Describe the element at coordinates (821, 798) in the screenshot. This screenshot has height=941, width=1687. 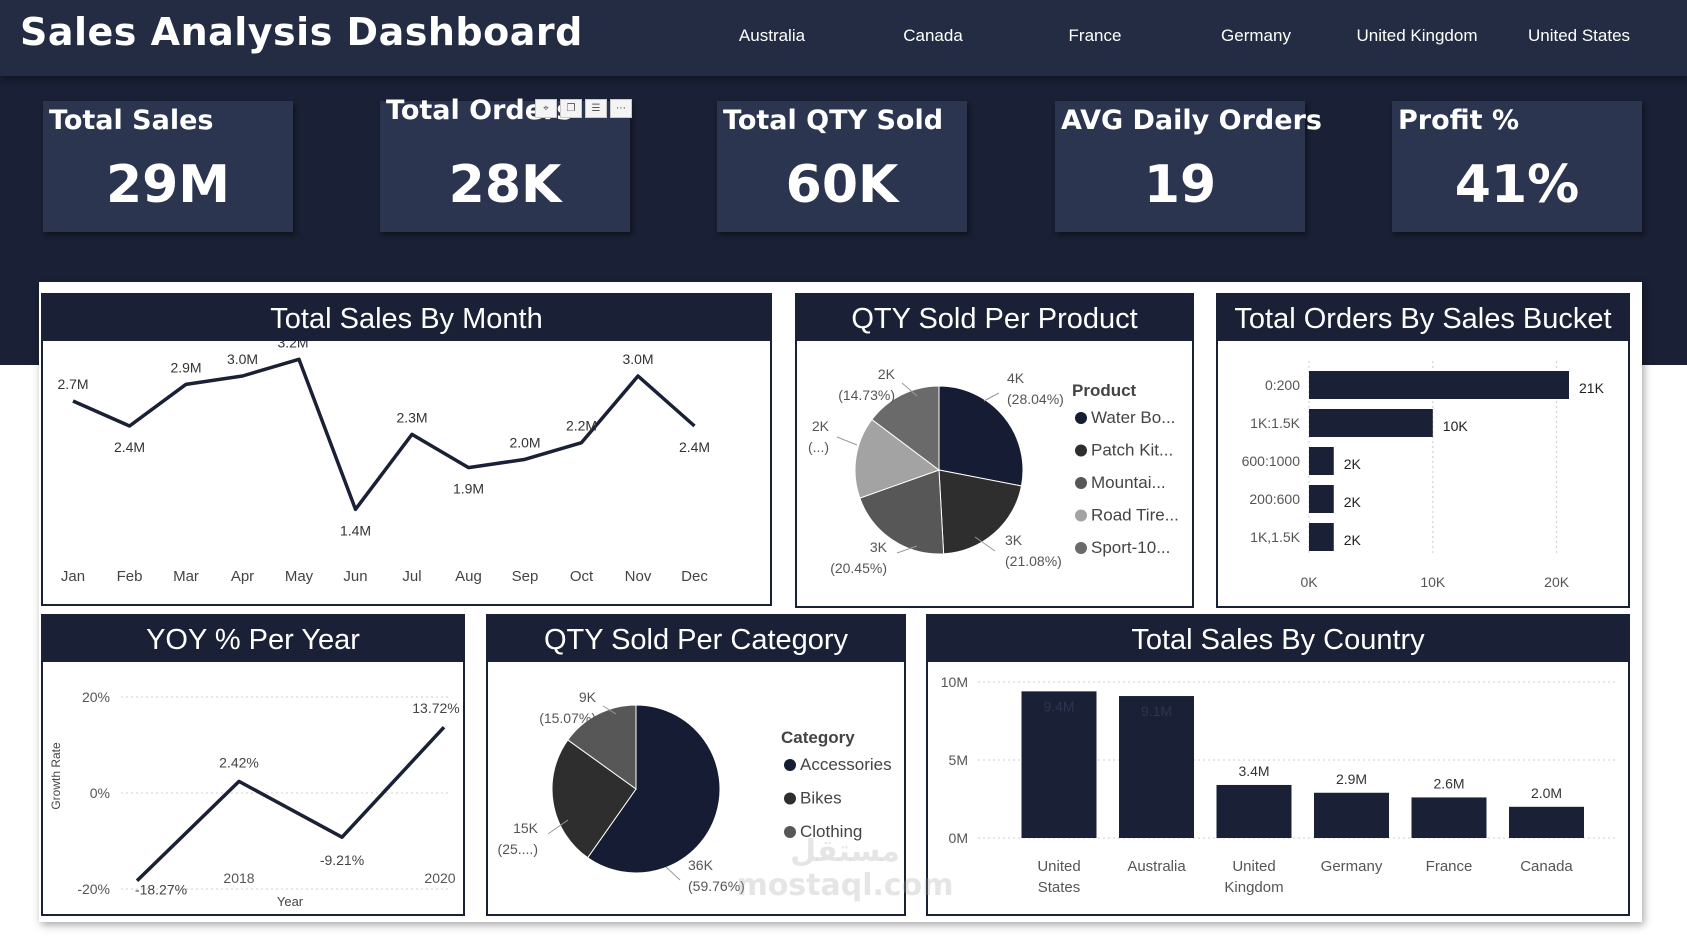
I see `legend-item: Bikes` at that location.